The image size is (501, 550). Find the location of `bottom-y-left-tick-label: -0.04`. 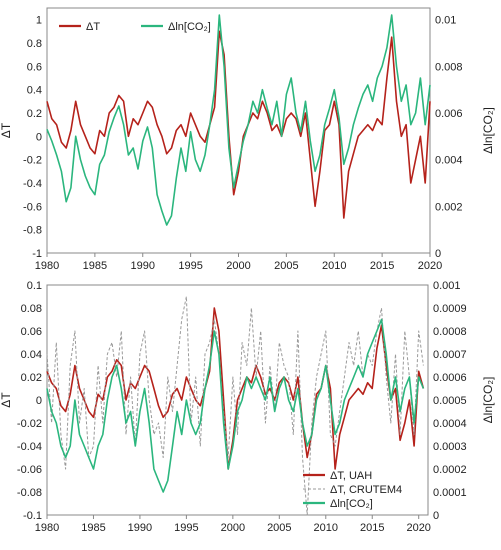

bottom-y-left-tick-label: -0.04 is located at coordinates (29, 447).